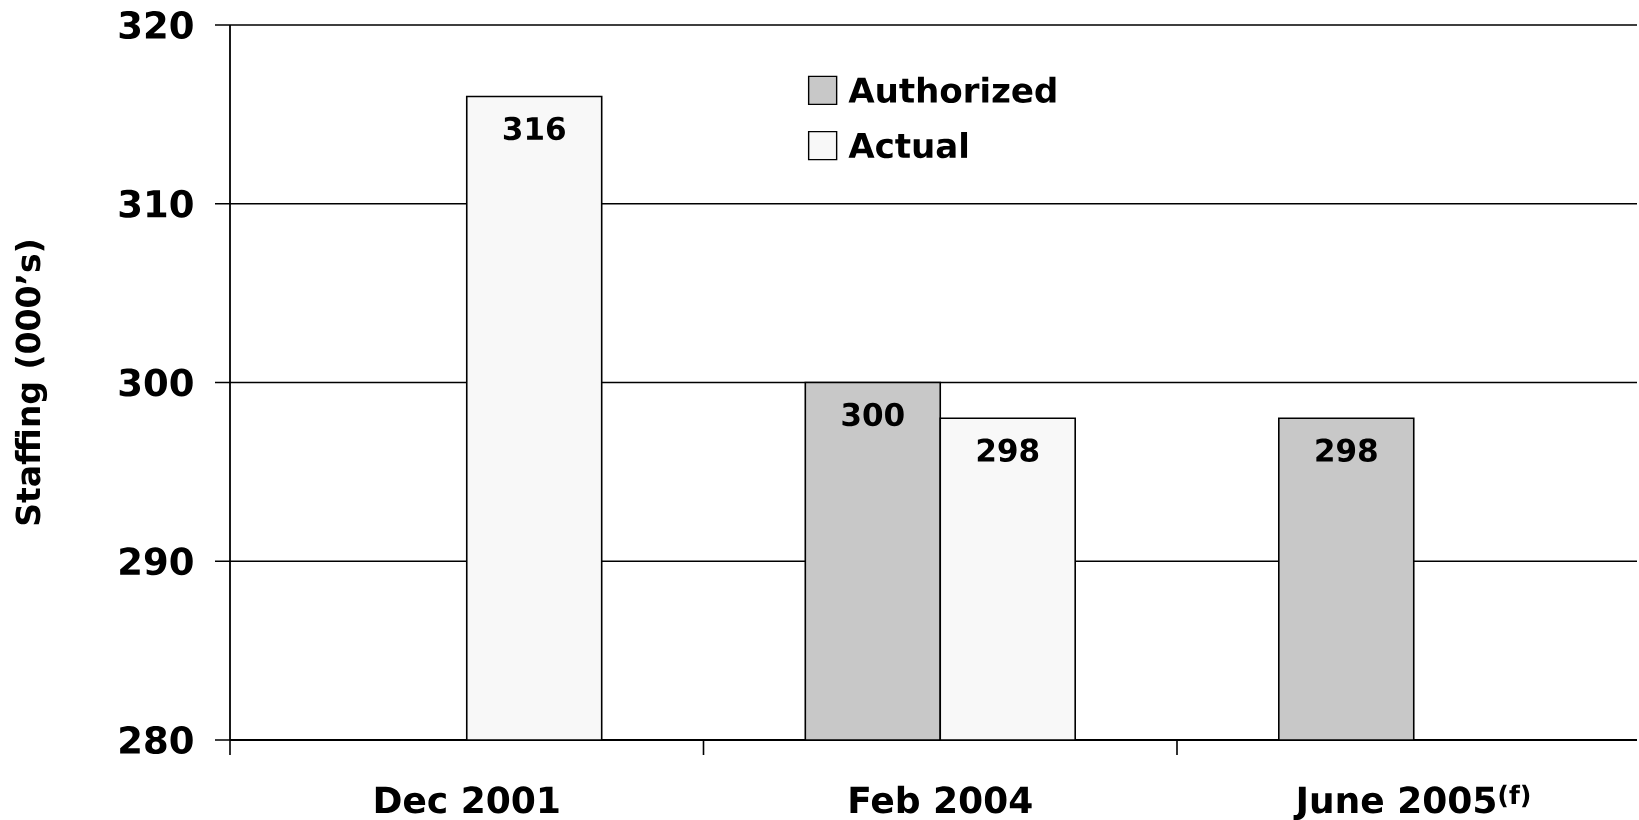  Describe the element at coordinates (873, 414) in the screenshot. I see `data-label: 300` at that location.